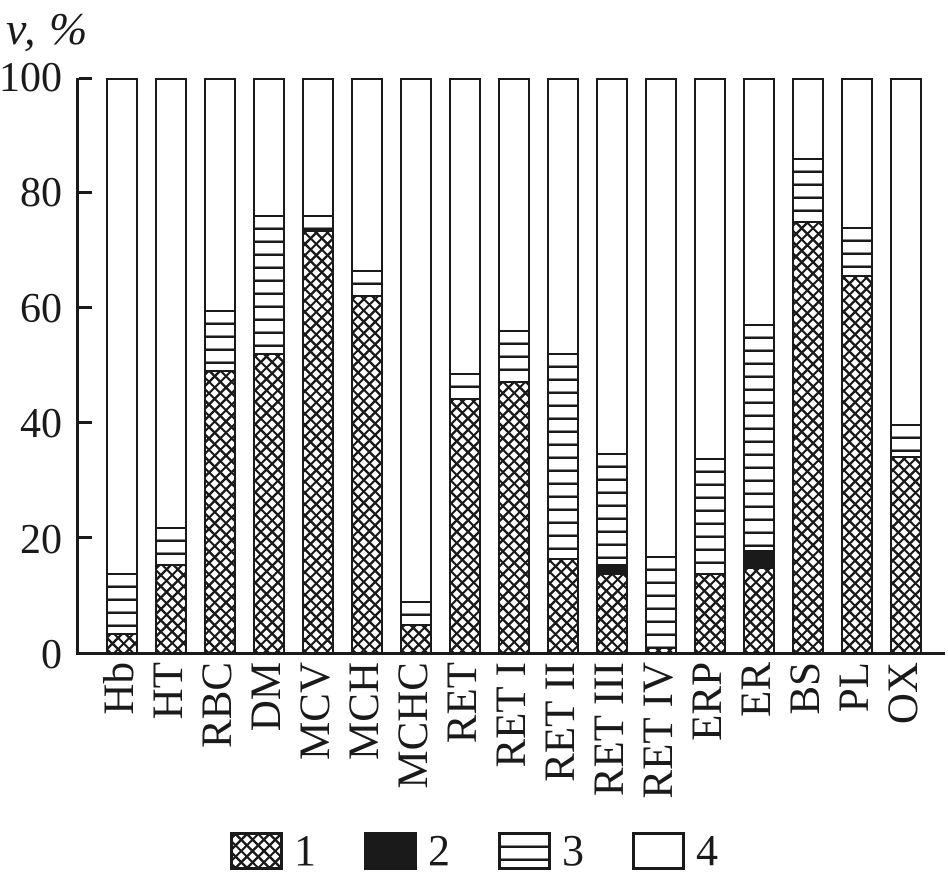 The image size is (948, 877). I want to click on bar-pl, so click(857, 365).